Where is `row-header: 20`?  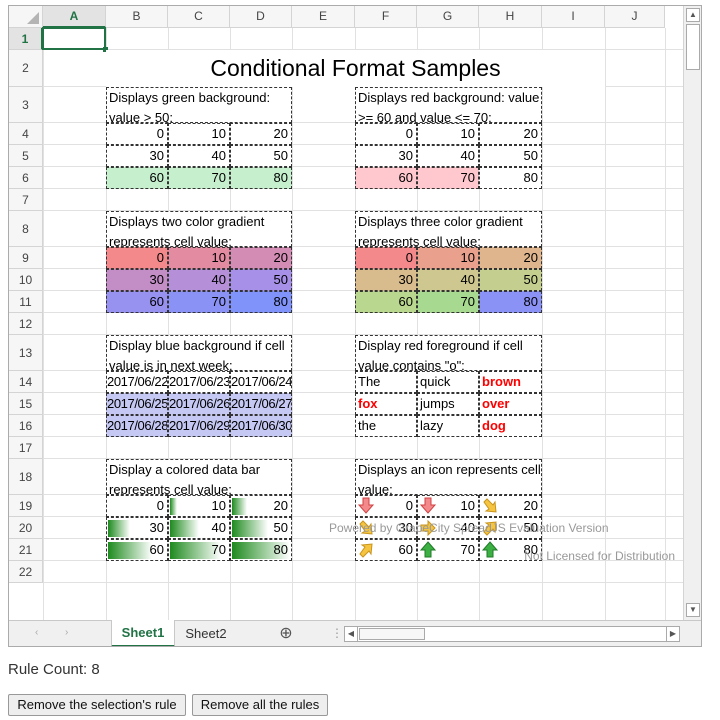
row-header: 20 is located at coordinates (26, 528).